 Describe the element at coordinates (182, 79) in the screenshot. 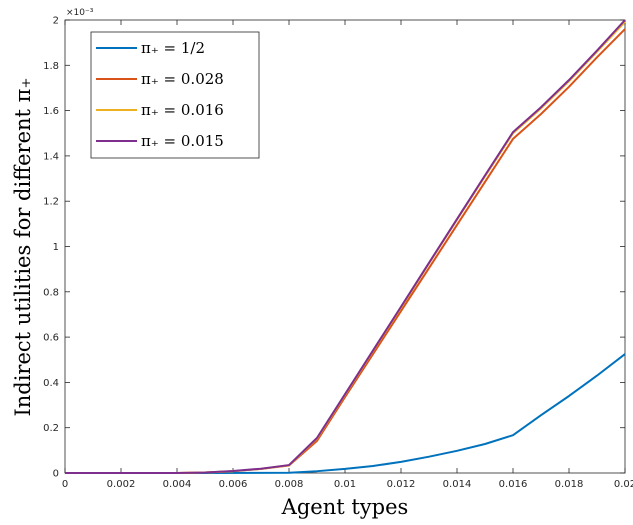

I see `legend-label: π₊ = 0.028` at that location.